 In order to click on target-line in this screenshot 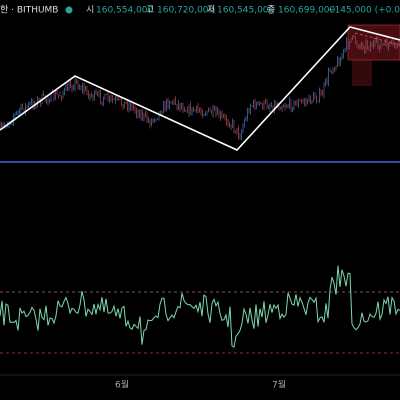, I will do `click(377, 39)`.